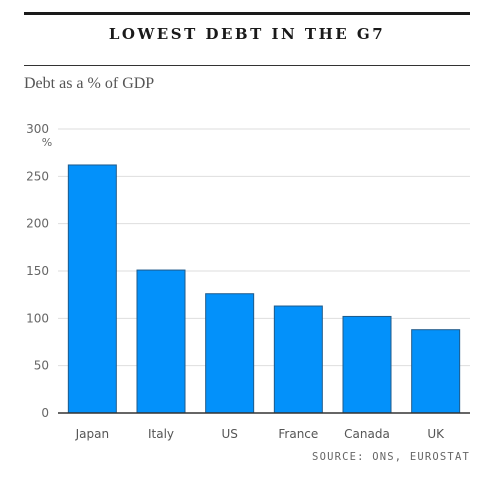 The image size is (500, 477). I want to click on x-tick-label: Canada, so click(367, 434).